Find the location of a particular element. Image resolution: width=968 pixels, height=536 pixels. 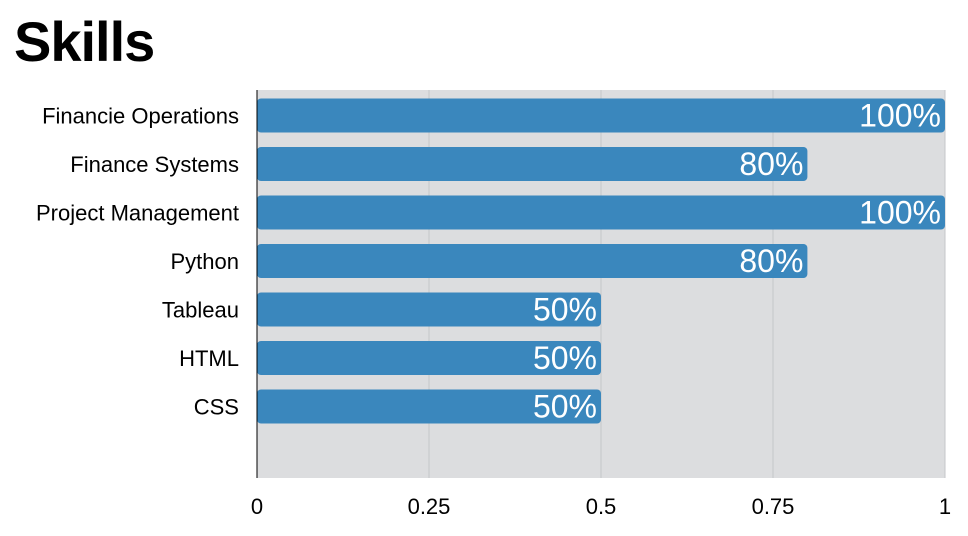

x-tick-label: 1 is located at coordinates (945, 506).